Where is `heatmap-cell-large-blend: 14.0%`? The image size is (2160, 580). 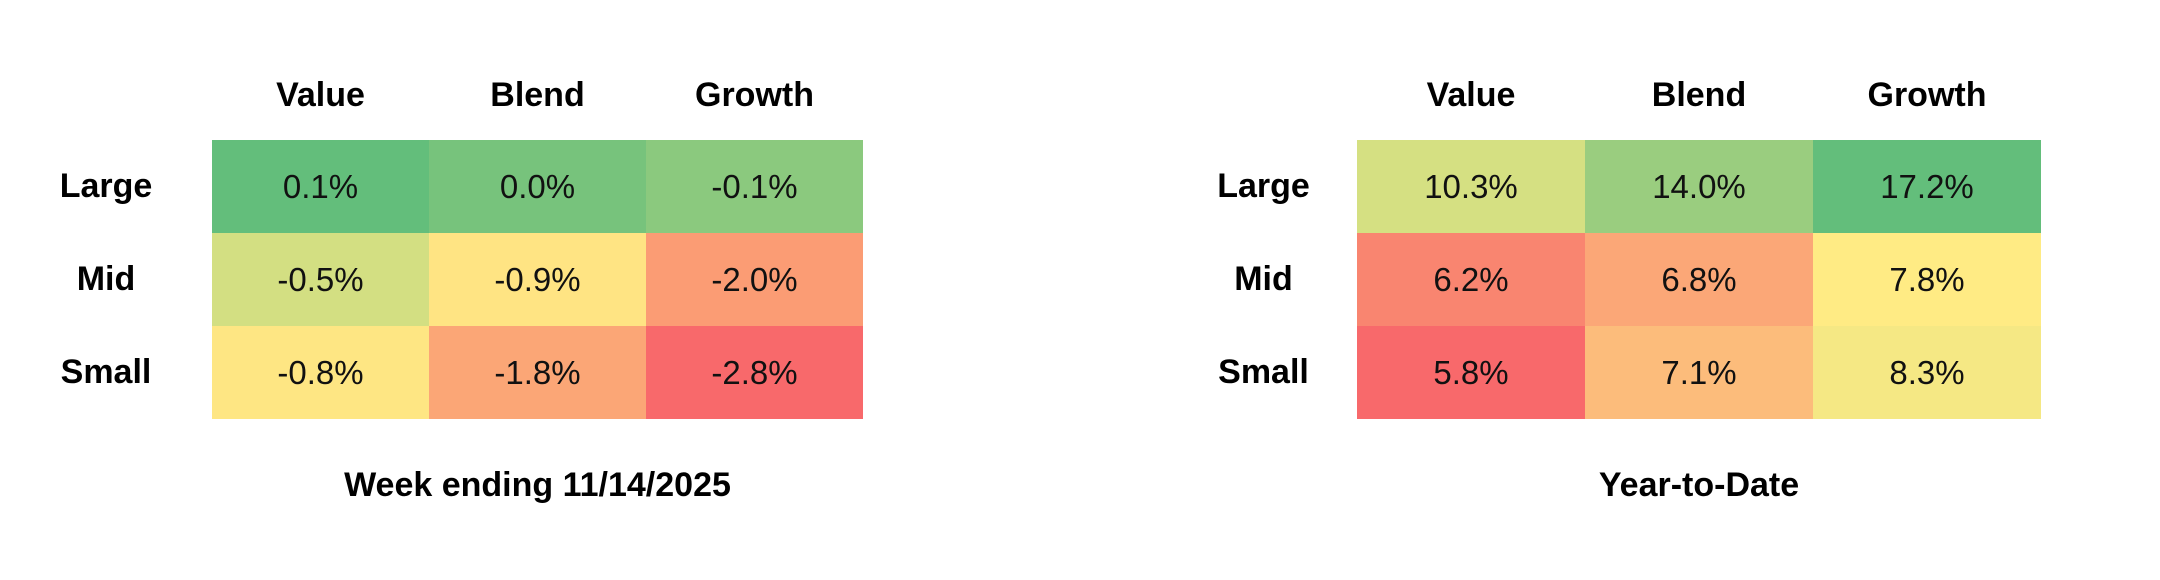
heatmap-cell-large-blend: 14.0% is located at coordinates (1699, 186).